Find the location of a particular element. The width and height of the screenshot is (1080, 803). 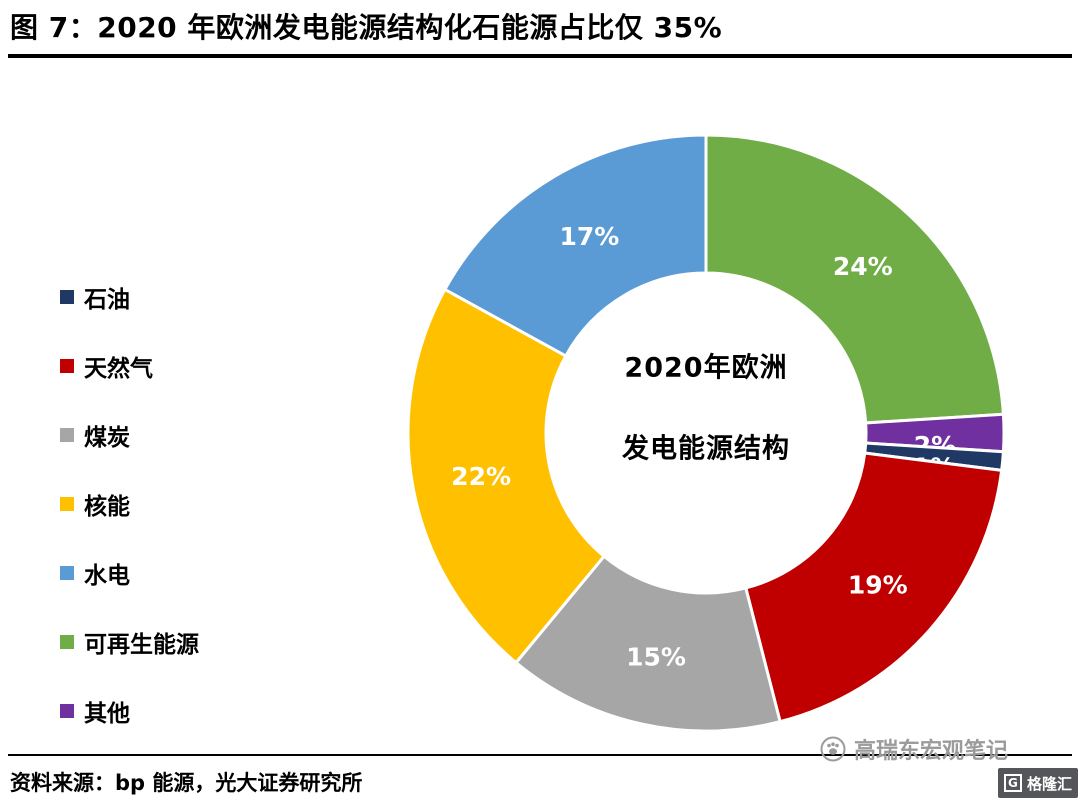

footer-divider is located at coordinates (540, 755).